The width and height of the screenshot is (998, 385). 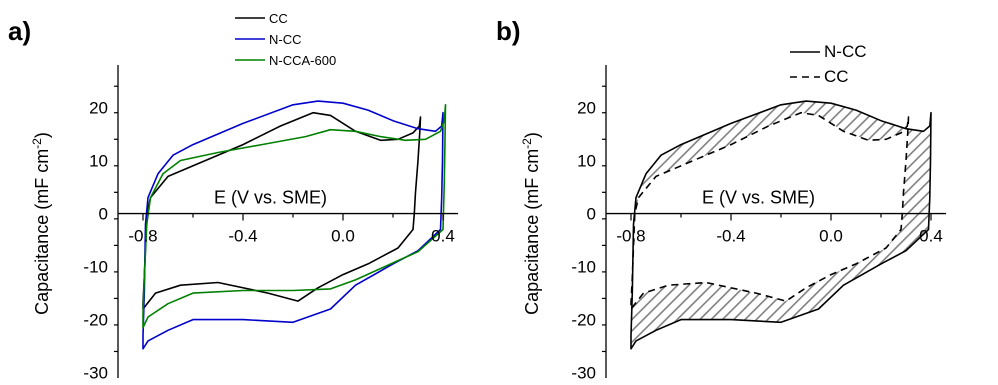 I want to click on legend: N-CC CC, so click(x=828, y=64).